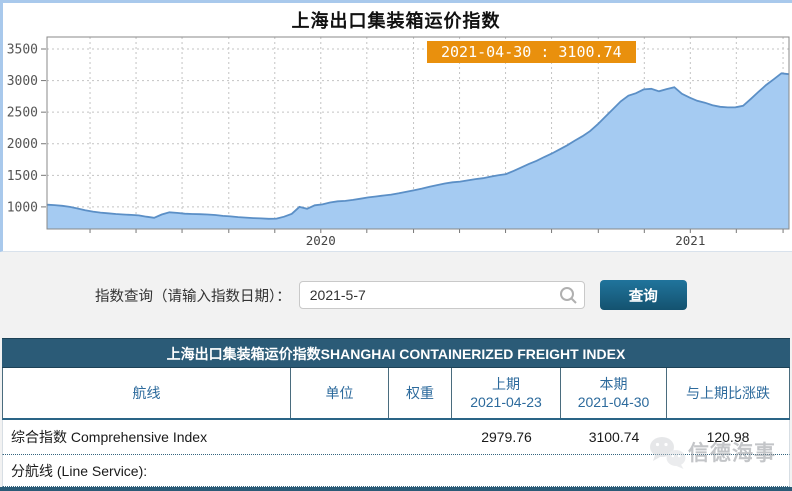  Describe the element at coordinates (22, 50) in the screenshot. I see `svg-text: 3500` at that location.